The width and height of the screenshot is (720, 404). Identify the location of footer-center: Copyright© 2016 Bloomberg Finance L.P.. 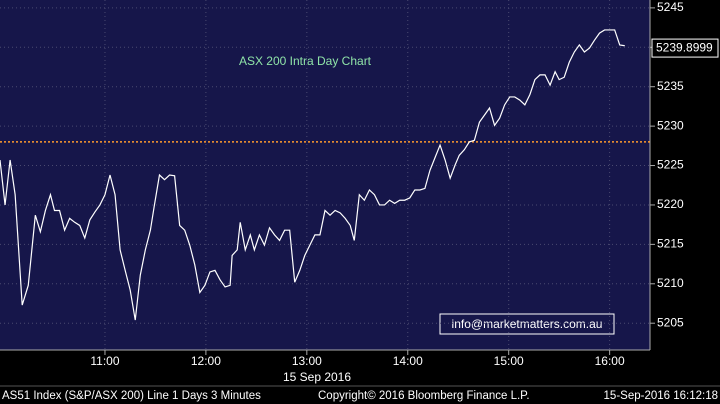
(424, 396).